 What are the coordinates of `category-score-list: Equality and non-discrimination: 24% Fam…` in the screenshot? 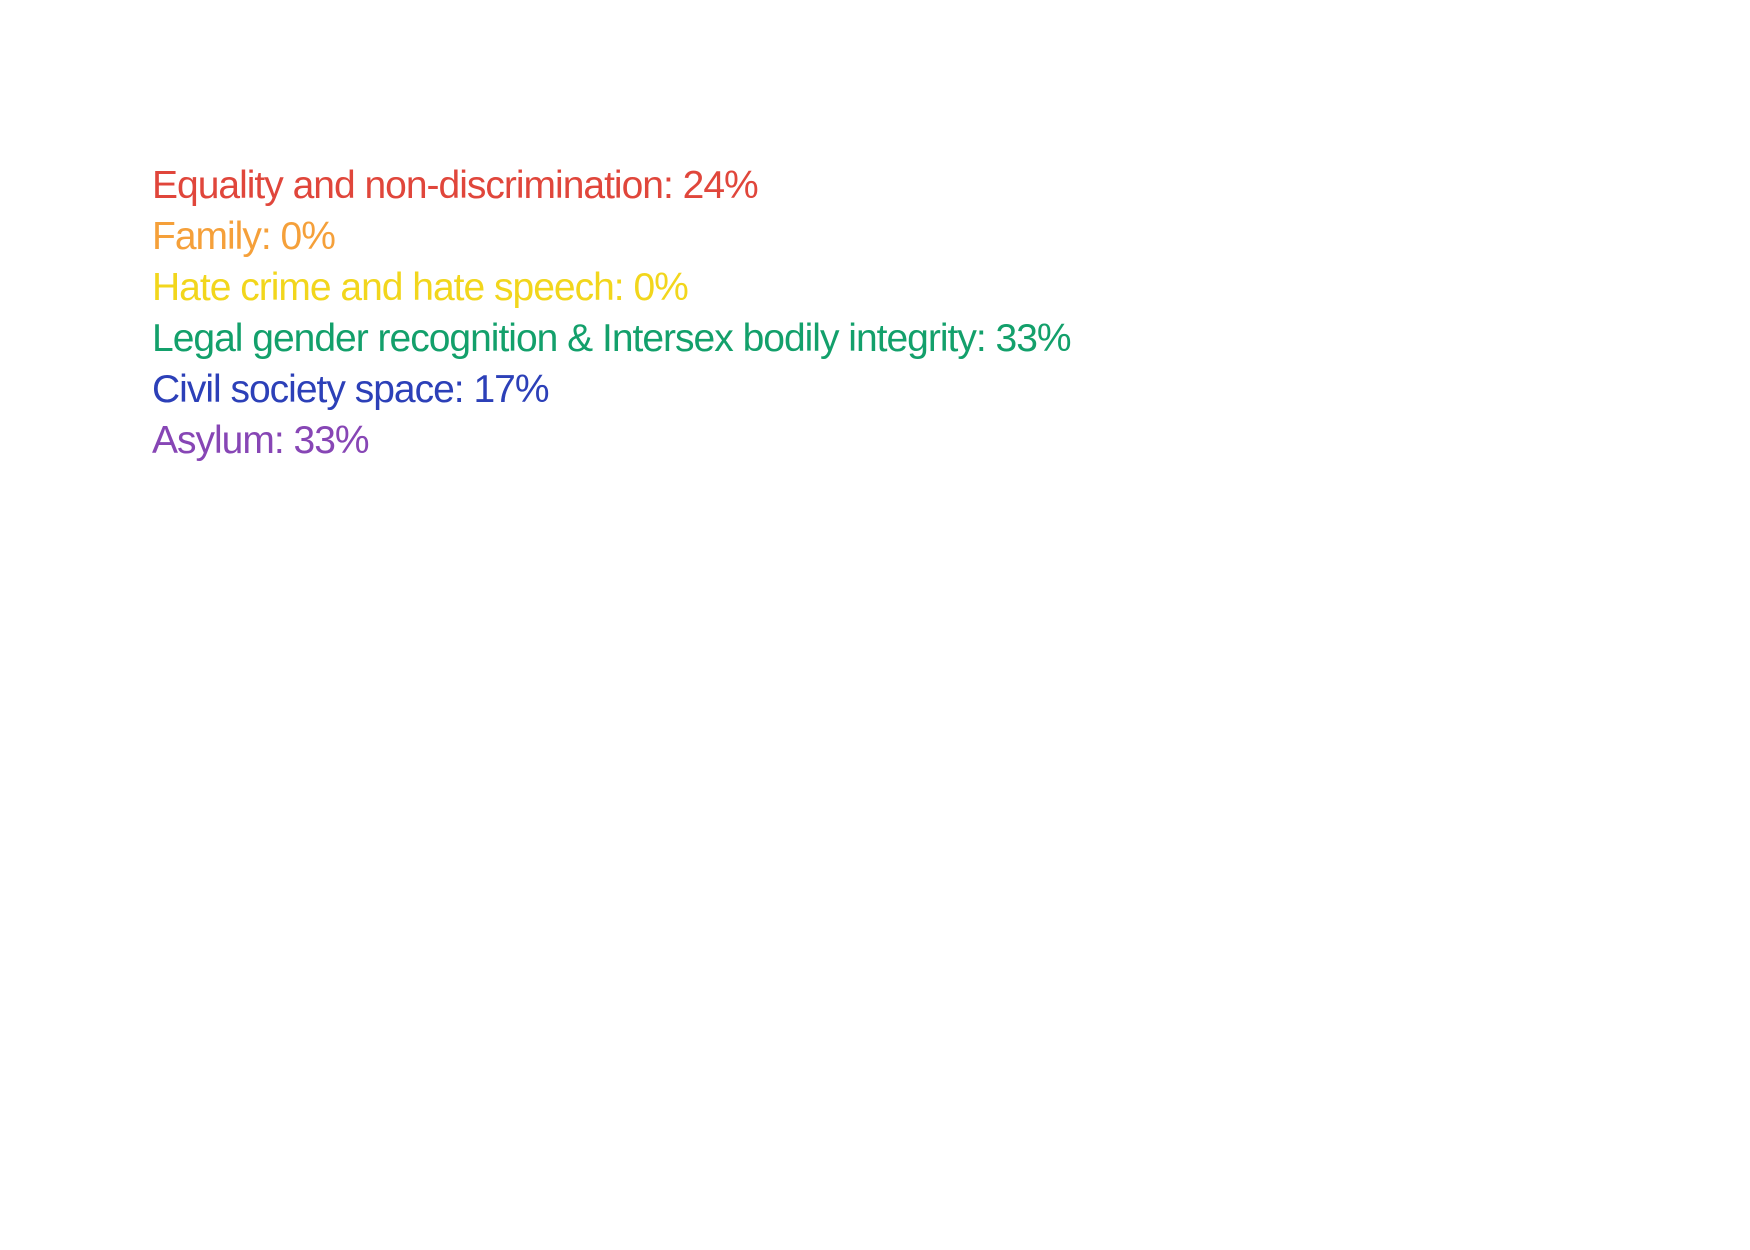 It's located at (612, 313).